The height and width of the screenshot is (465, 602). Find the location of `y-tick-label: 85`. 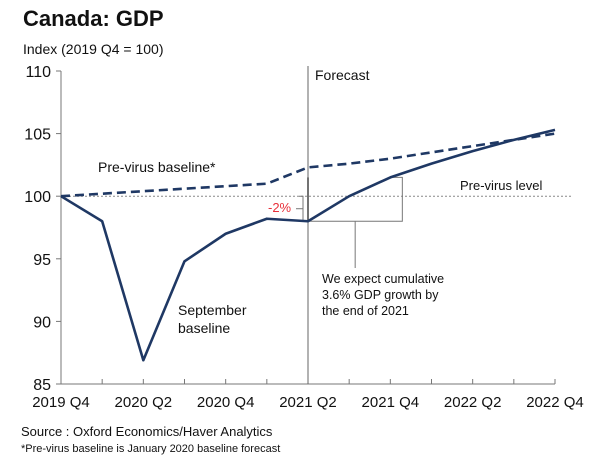

y-tick-label: 85 is located at coordinates (42, 385).